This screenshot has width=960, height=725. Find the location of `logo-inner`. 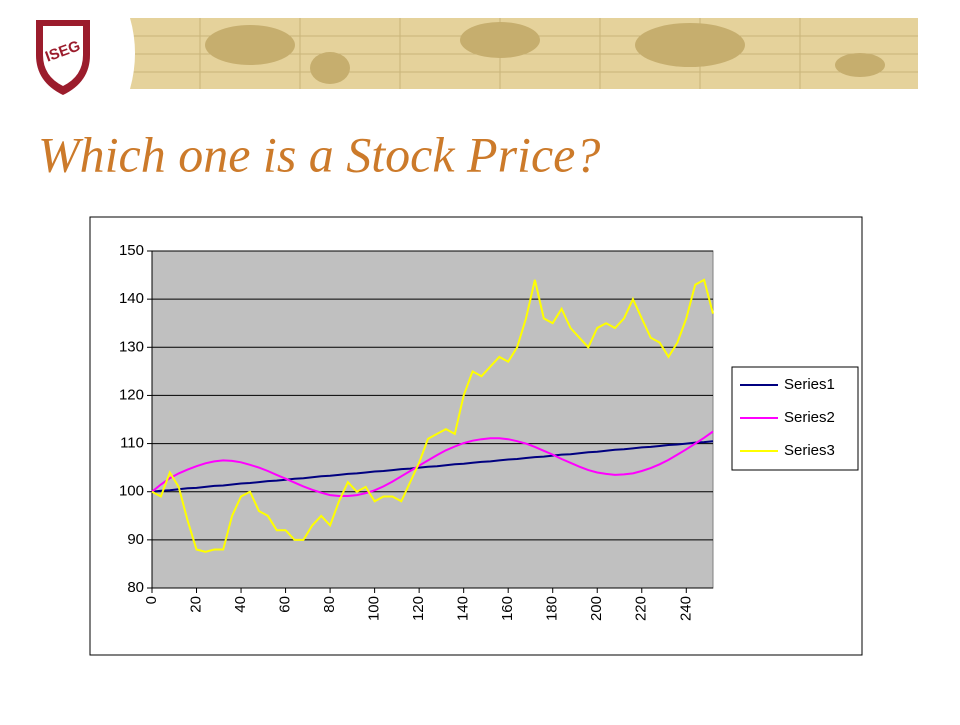

logo-inner is located at coordinates (63, 56).